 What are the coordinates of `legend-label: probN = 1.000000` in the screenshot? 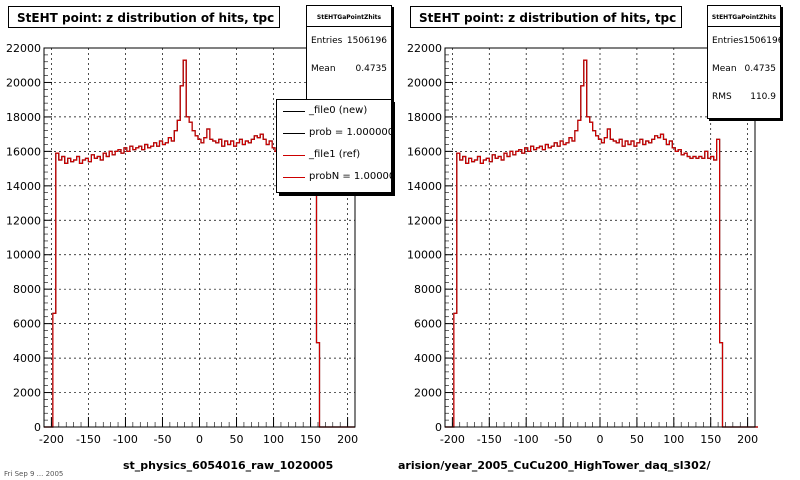 It's located at (350, 176).